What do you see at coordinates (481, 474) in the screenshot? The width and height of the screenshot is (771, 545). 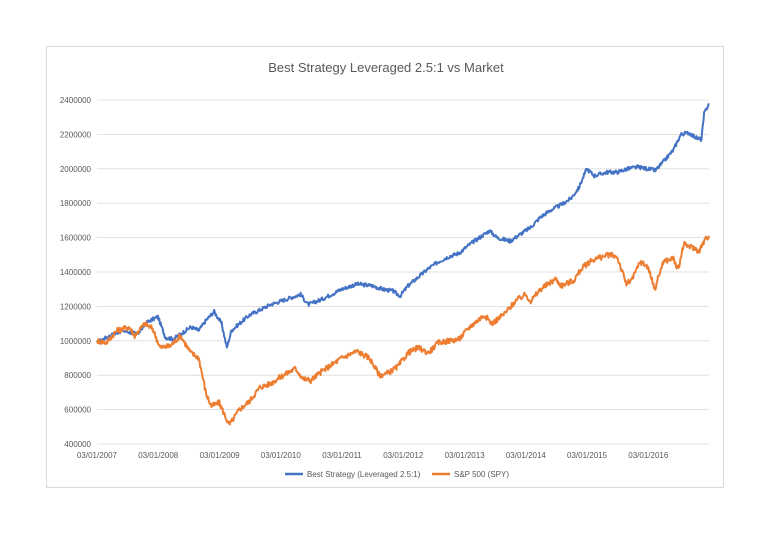 I see `legend-label-2: S&P 500 (SPY)` at bounding box center [481, 474].